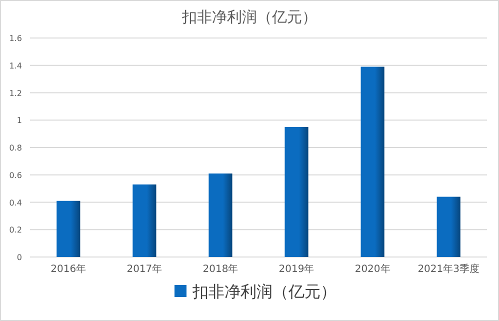 The height and width of the screenshot is (321, 499). I want to click on y-tick-label: 1.6, so click(15, 38).